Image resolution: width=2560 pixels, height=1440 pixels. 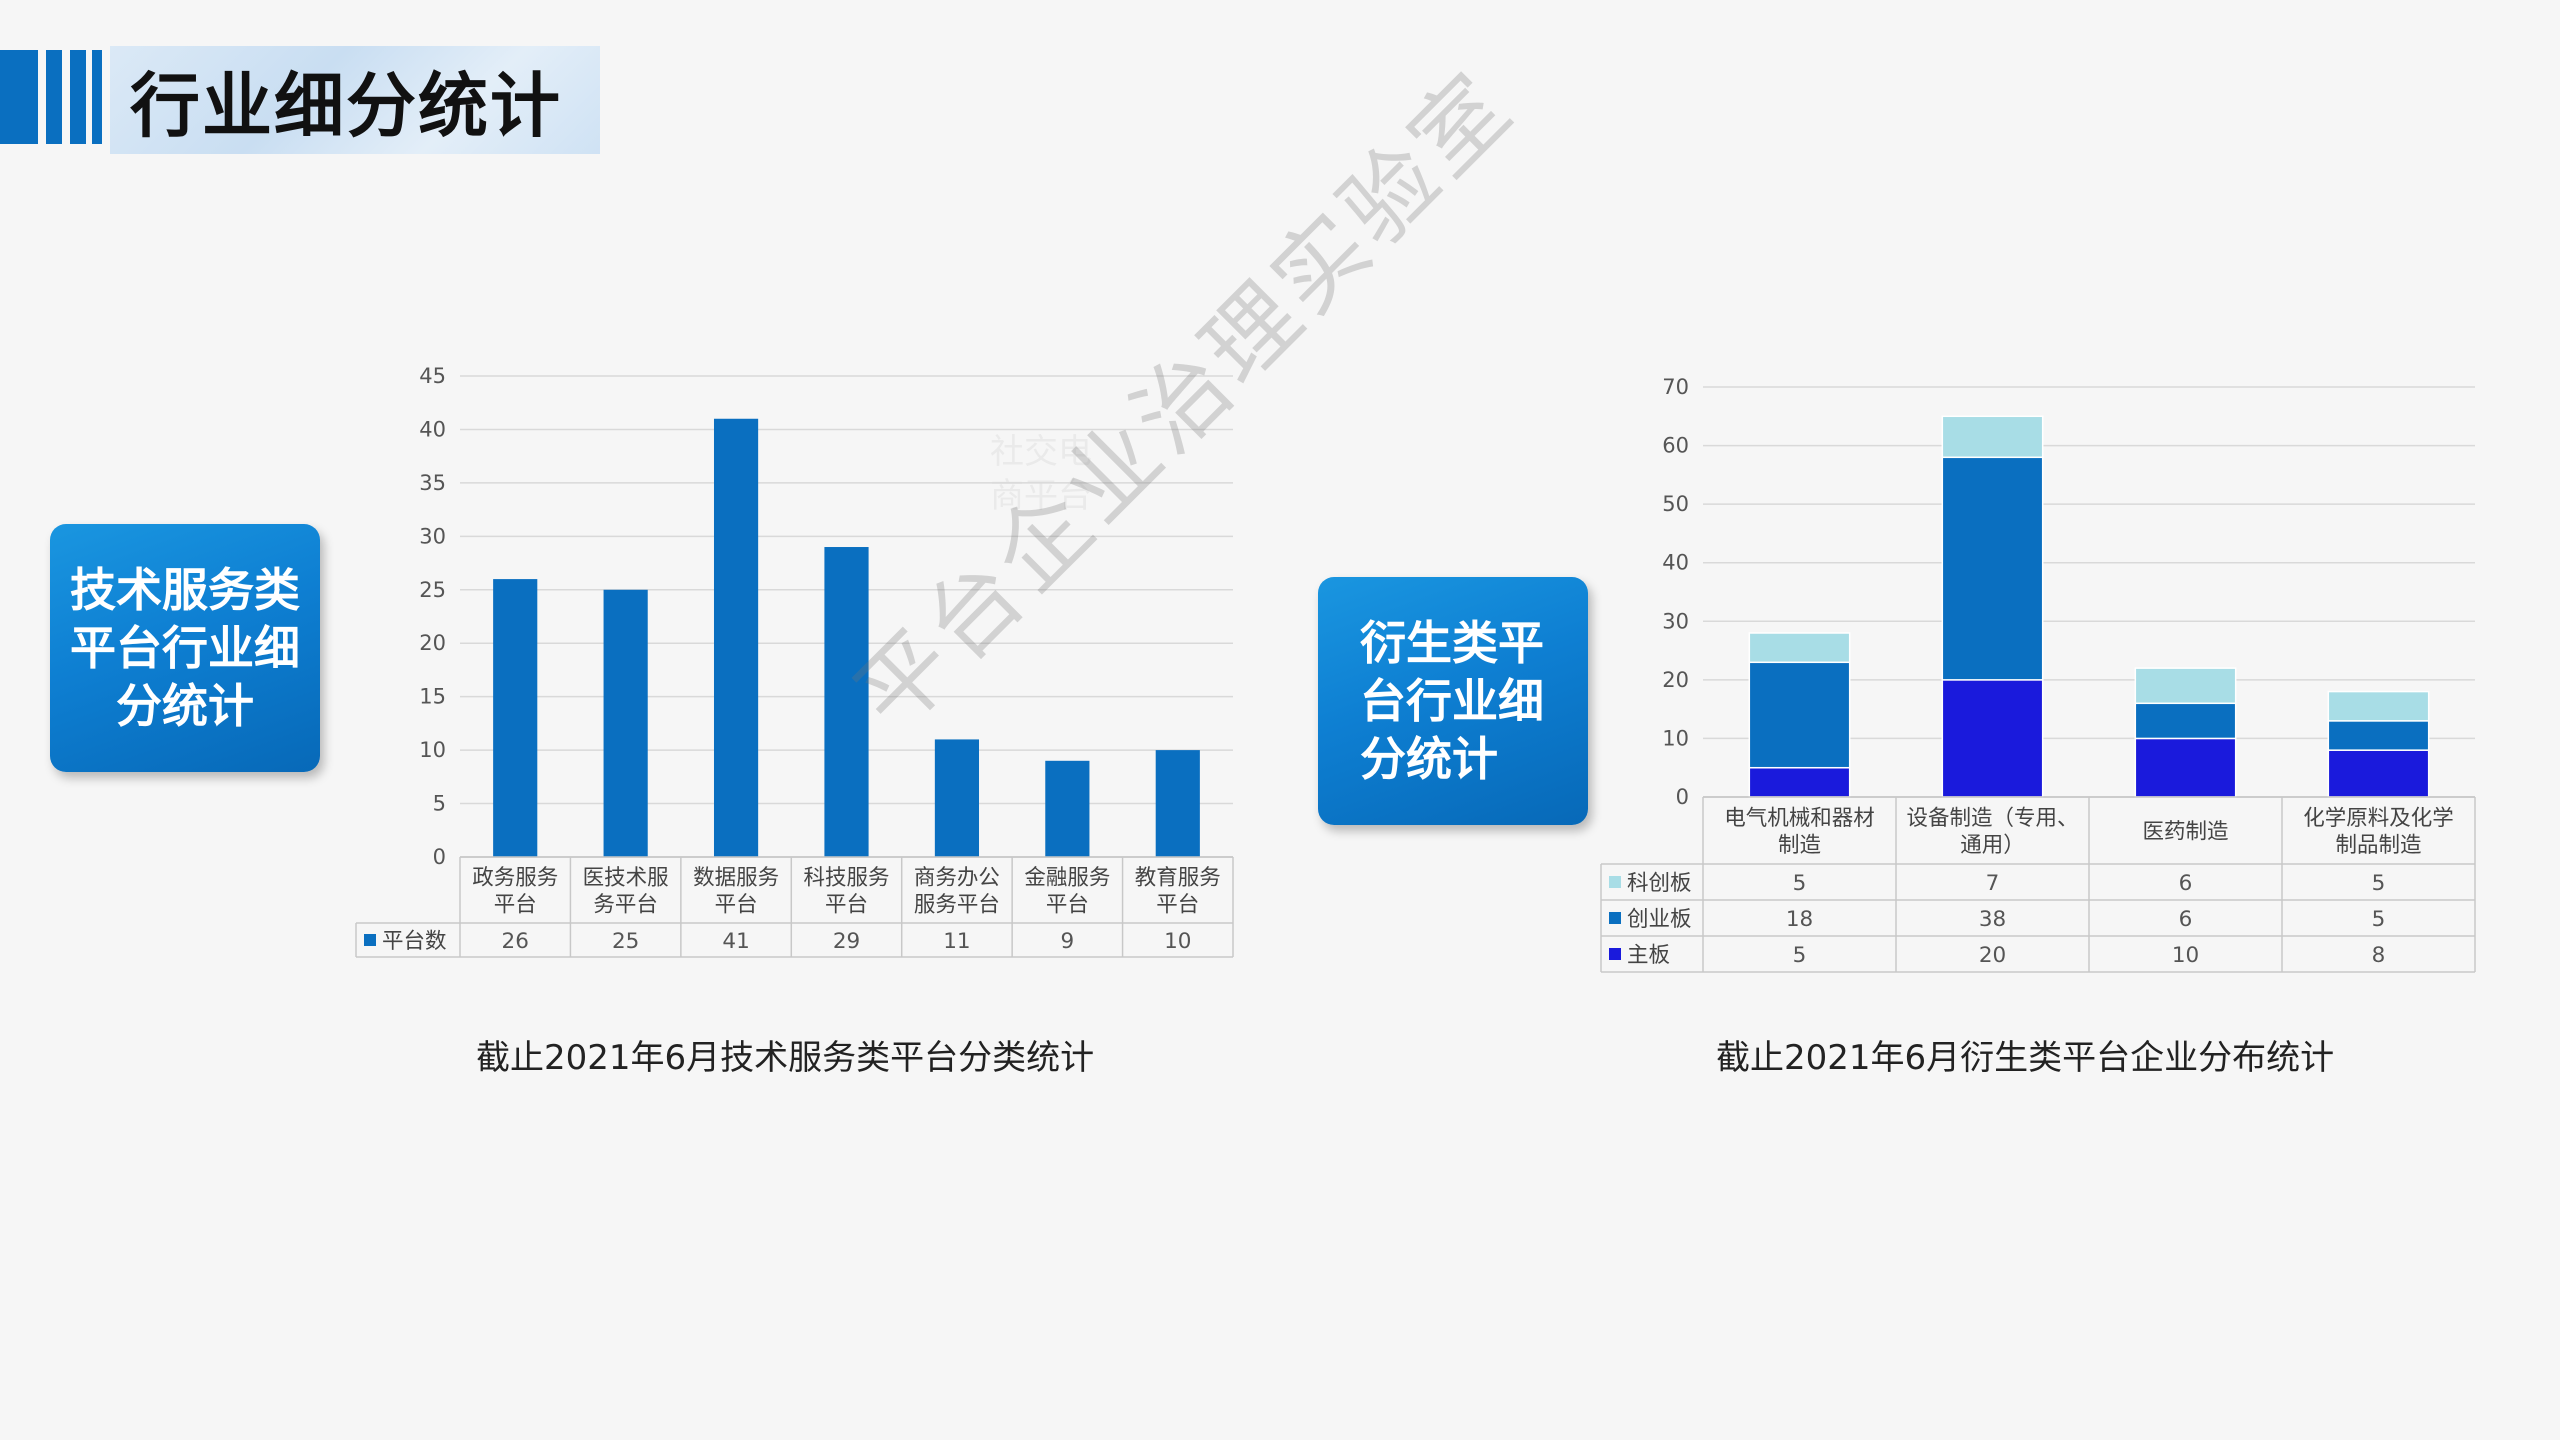 What do you see at coordinates (1675, 387) in the screenshot?
I see `y-tick-label: 70` at bounding box center [1675, 387].